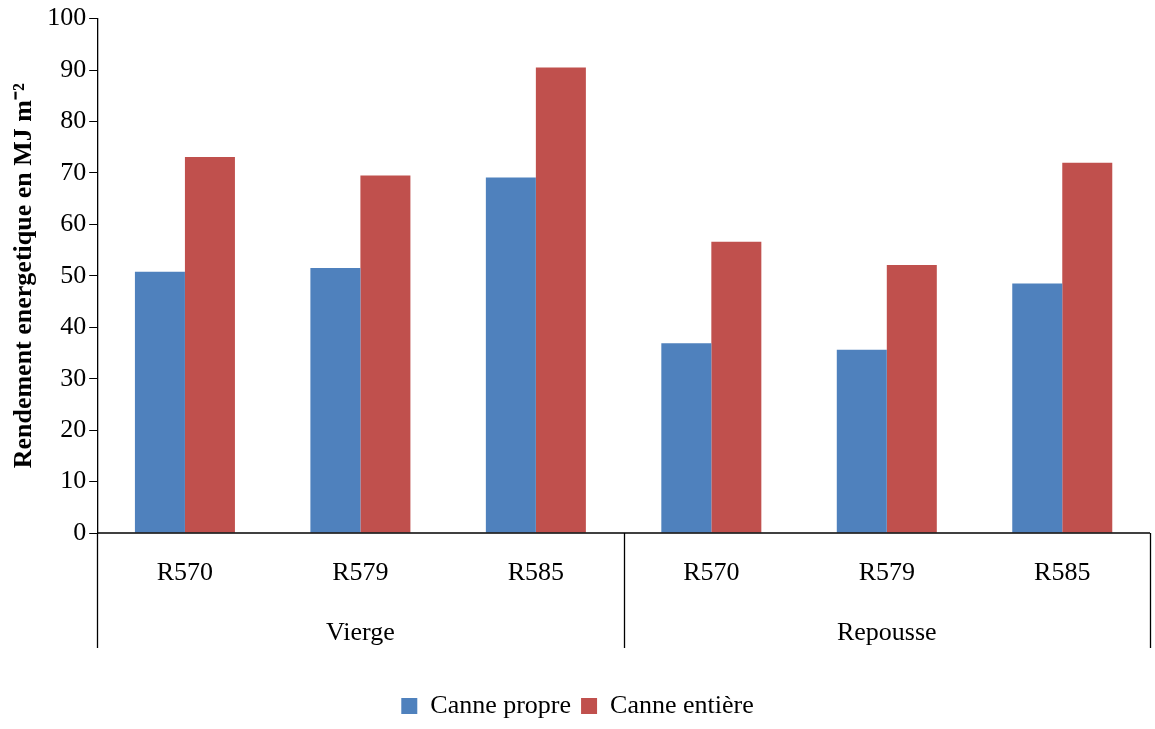 Image resolution: width=1155 pixels, height=729 pixels. I want to click on y-tick-label: 50, so click(73, 274).